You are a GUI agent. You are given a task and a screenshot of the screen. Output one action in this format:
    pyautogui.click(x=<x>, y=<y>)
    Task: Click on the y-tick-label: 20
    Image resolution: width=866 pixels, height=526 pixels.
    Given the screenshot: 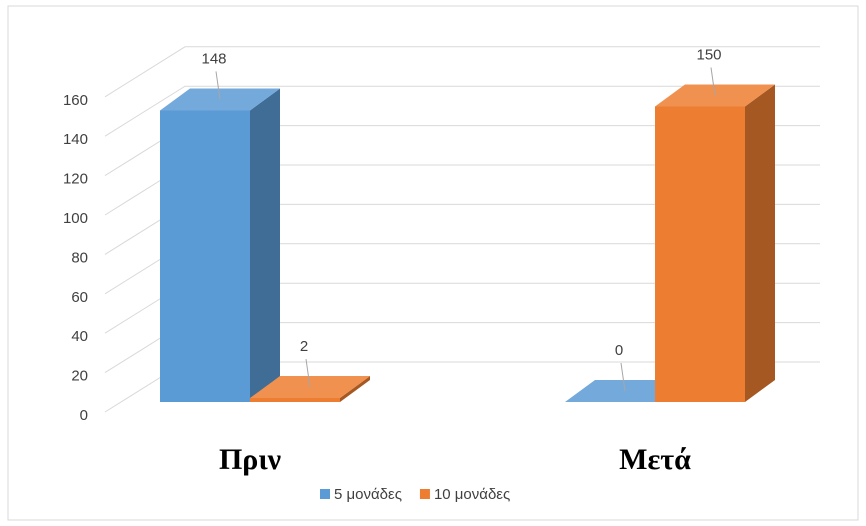 What is the action you would take?
    pyautogui.click(x=79, y=376)
    